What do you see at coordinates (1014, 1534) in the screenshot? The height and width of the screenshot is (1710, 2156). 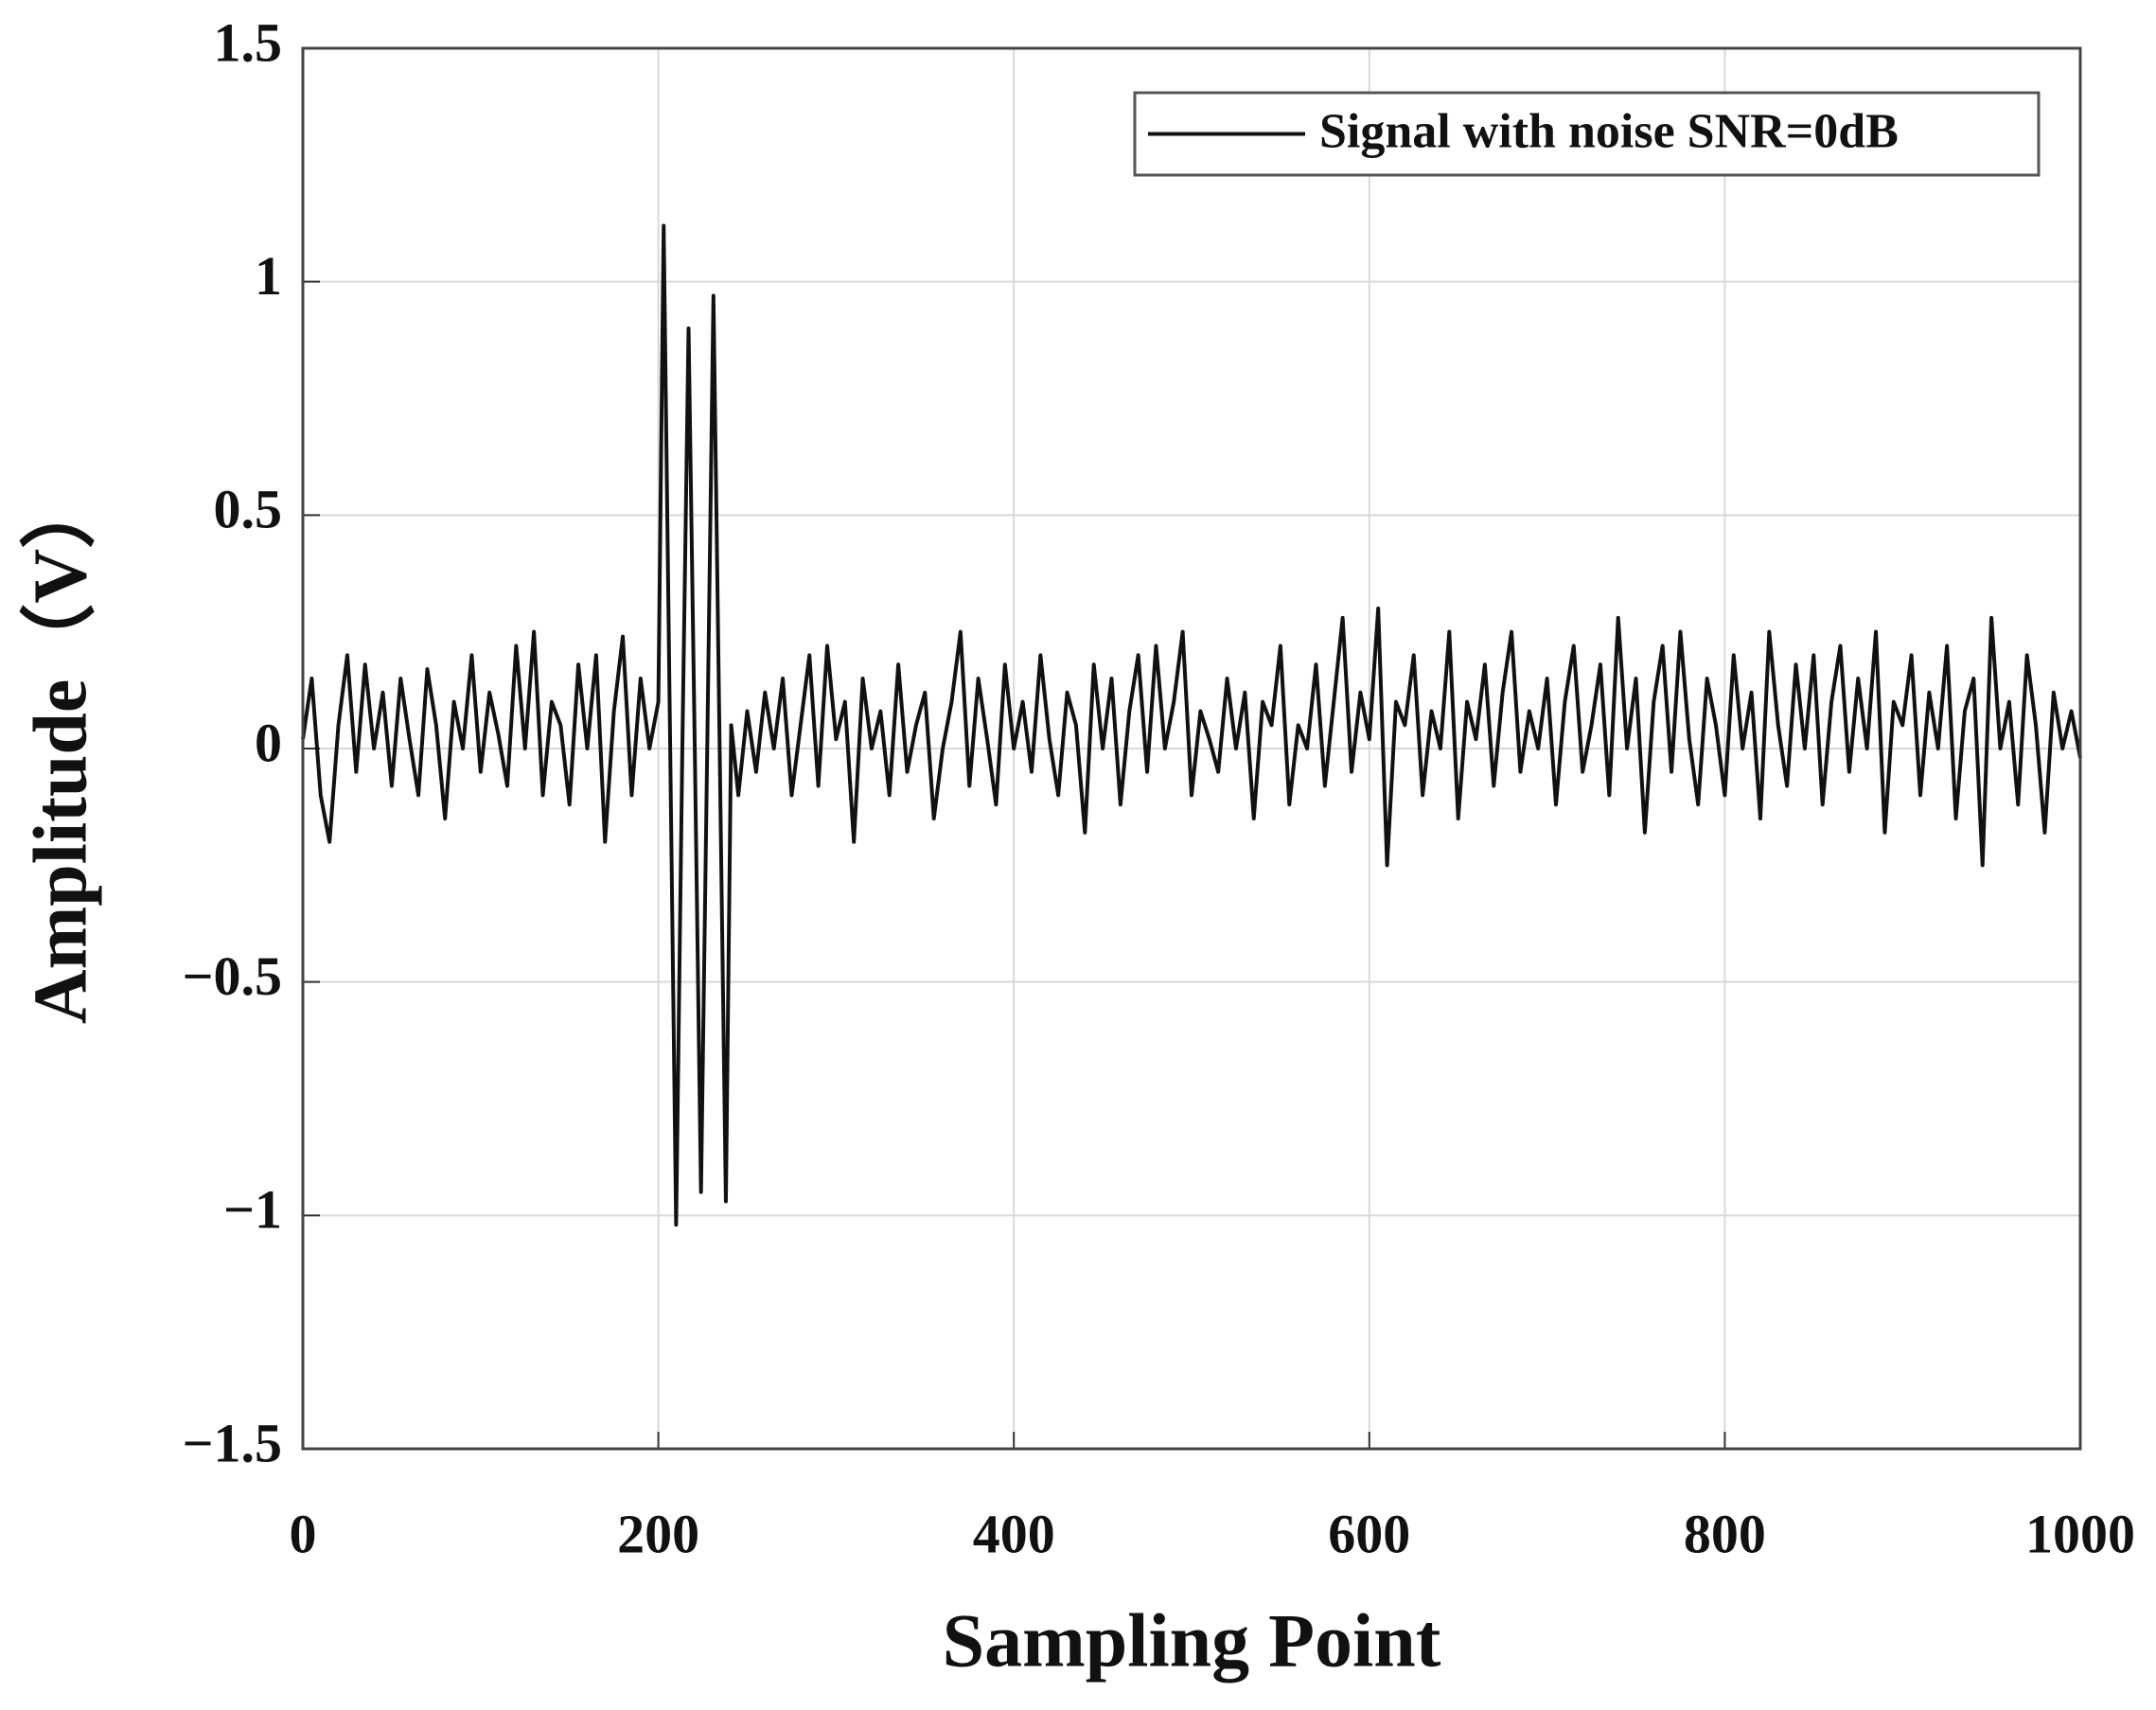 I see `x-tick-label: 400` at bounding box center [1014, 1534].